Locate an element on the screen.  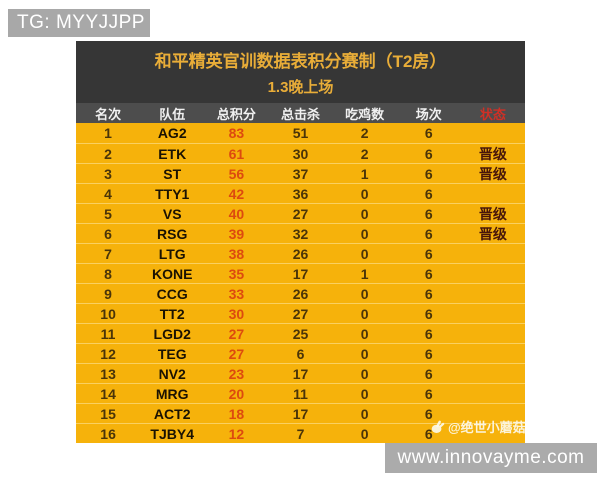
website-bar: www.innovayme.com is located at coordinates (491, 458).